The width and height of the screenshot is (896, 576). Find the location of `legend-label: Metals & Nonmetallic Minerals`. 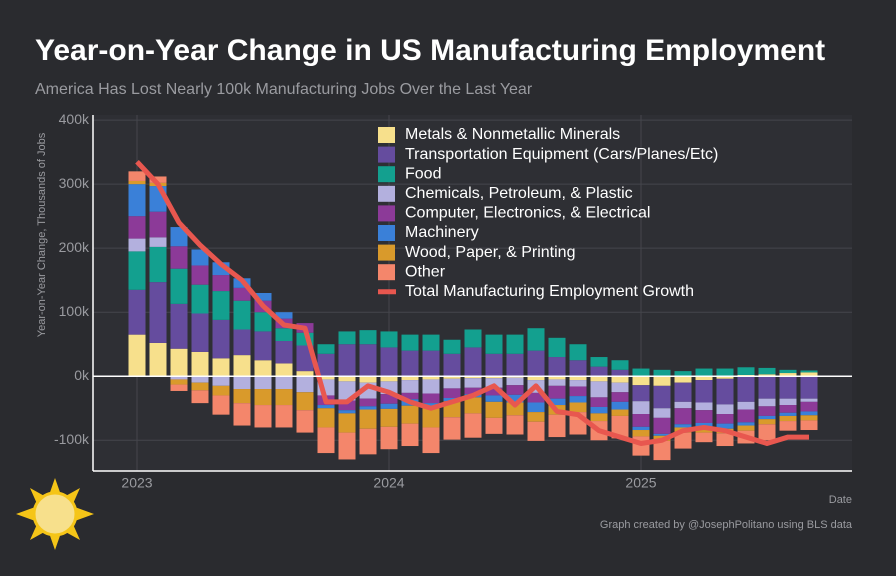

legend-label: Metals & Nonmetallic Minerals is located at coordinates (512, 134).